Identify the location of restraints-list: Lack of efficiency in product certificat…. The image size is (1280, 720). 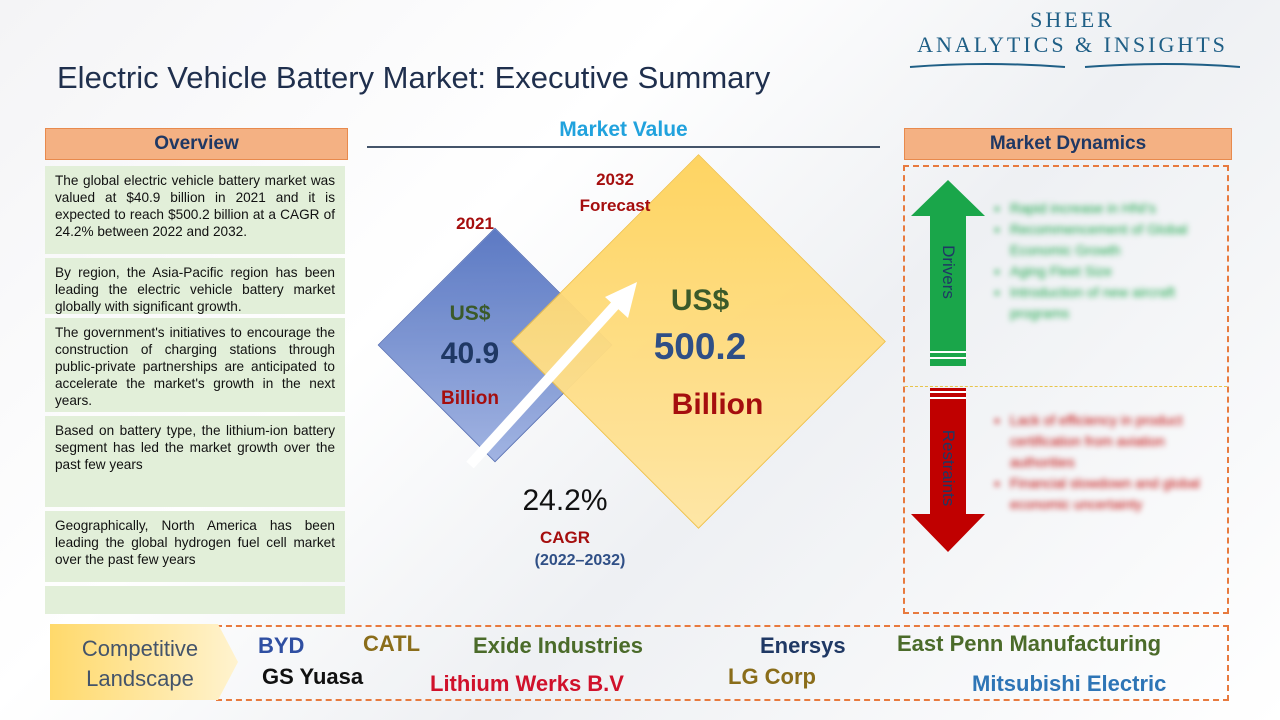
(1103, 462).